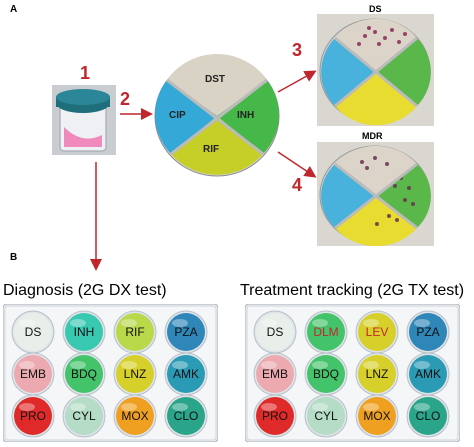 This screenshot has width=474, height=447. I want to click on tx-well-cyl: CYL, so click(326, 416).